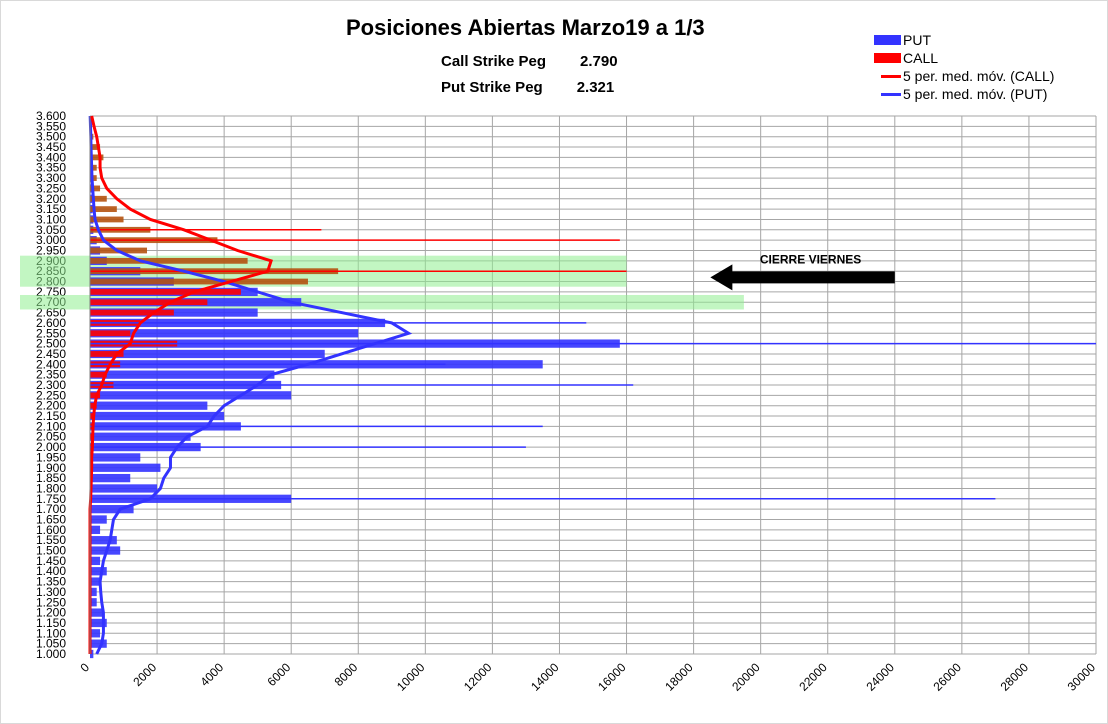 The image size is (1108, 724). What do you see at coordinates (51, 209) in the screenshot?
I see `y-tick-label: 3.150` at bounding box center [51, 209].